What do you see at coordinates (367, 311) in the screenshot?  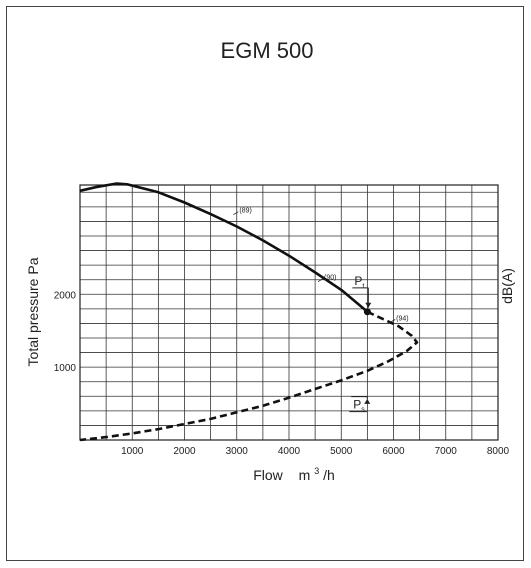 I see `operating-point` at bounding box center [367, 311].